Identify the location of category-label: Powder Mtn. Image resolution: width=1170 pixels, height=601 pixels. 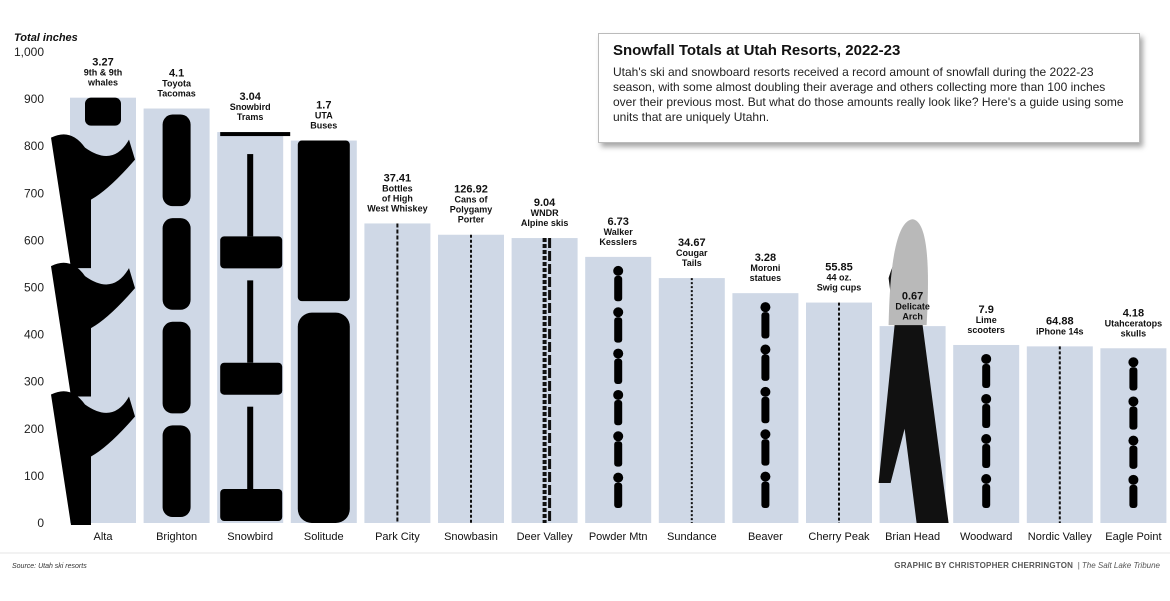
(618, 537).